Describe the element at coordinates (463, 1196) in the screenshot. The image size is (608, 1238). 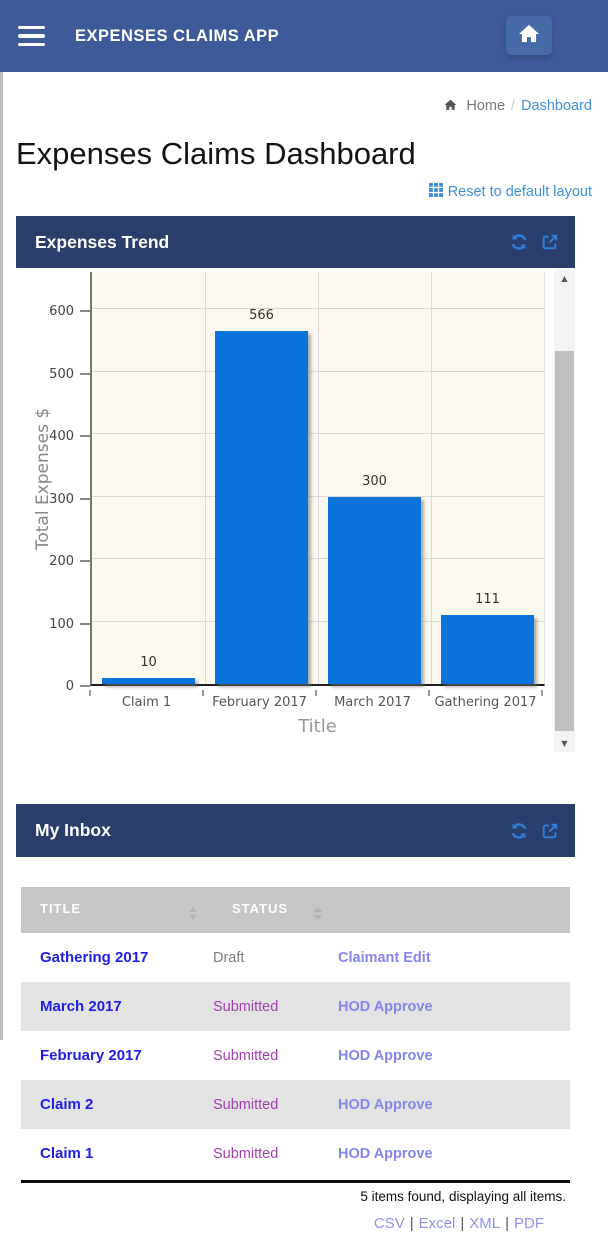
I see `items-summary: 5 items found, displaying all items.` at that location.